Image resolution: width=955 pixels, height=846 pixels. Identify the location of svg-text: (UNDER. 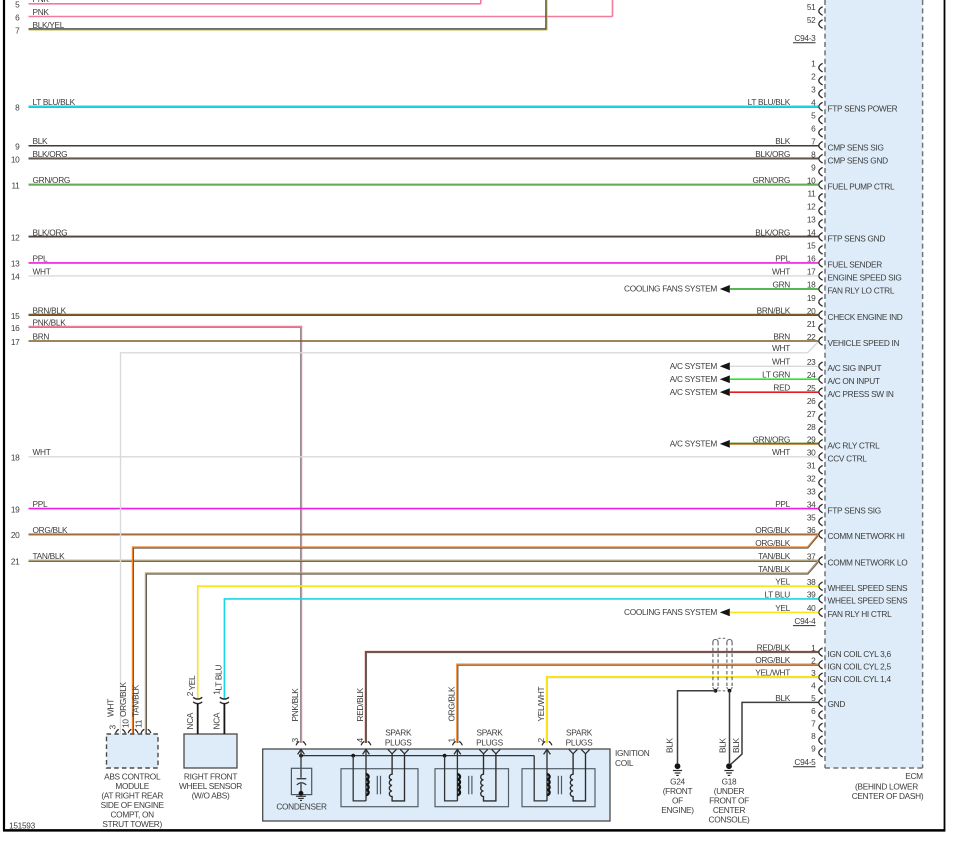
(729, 791).